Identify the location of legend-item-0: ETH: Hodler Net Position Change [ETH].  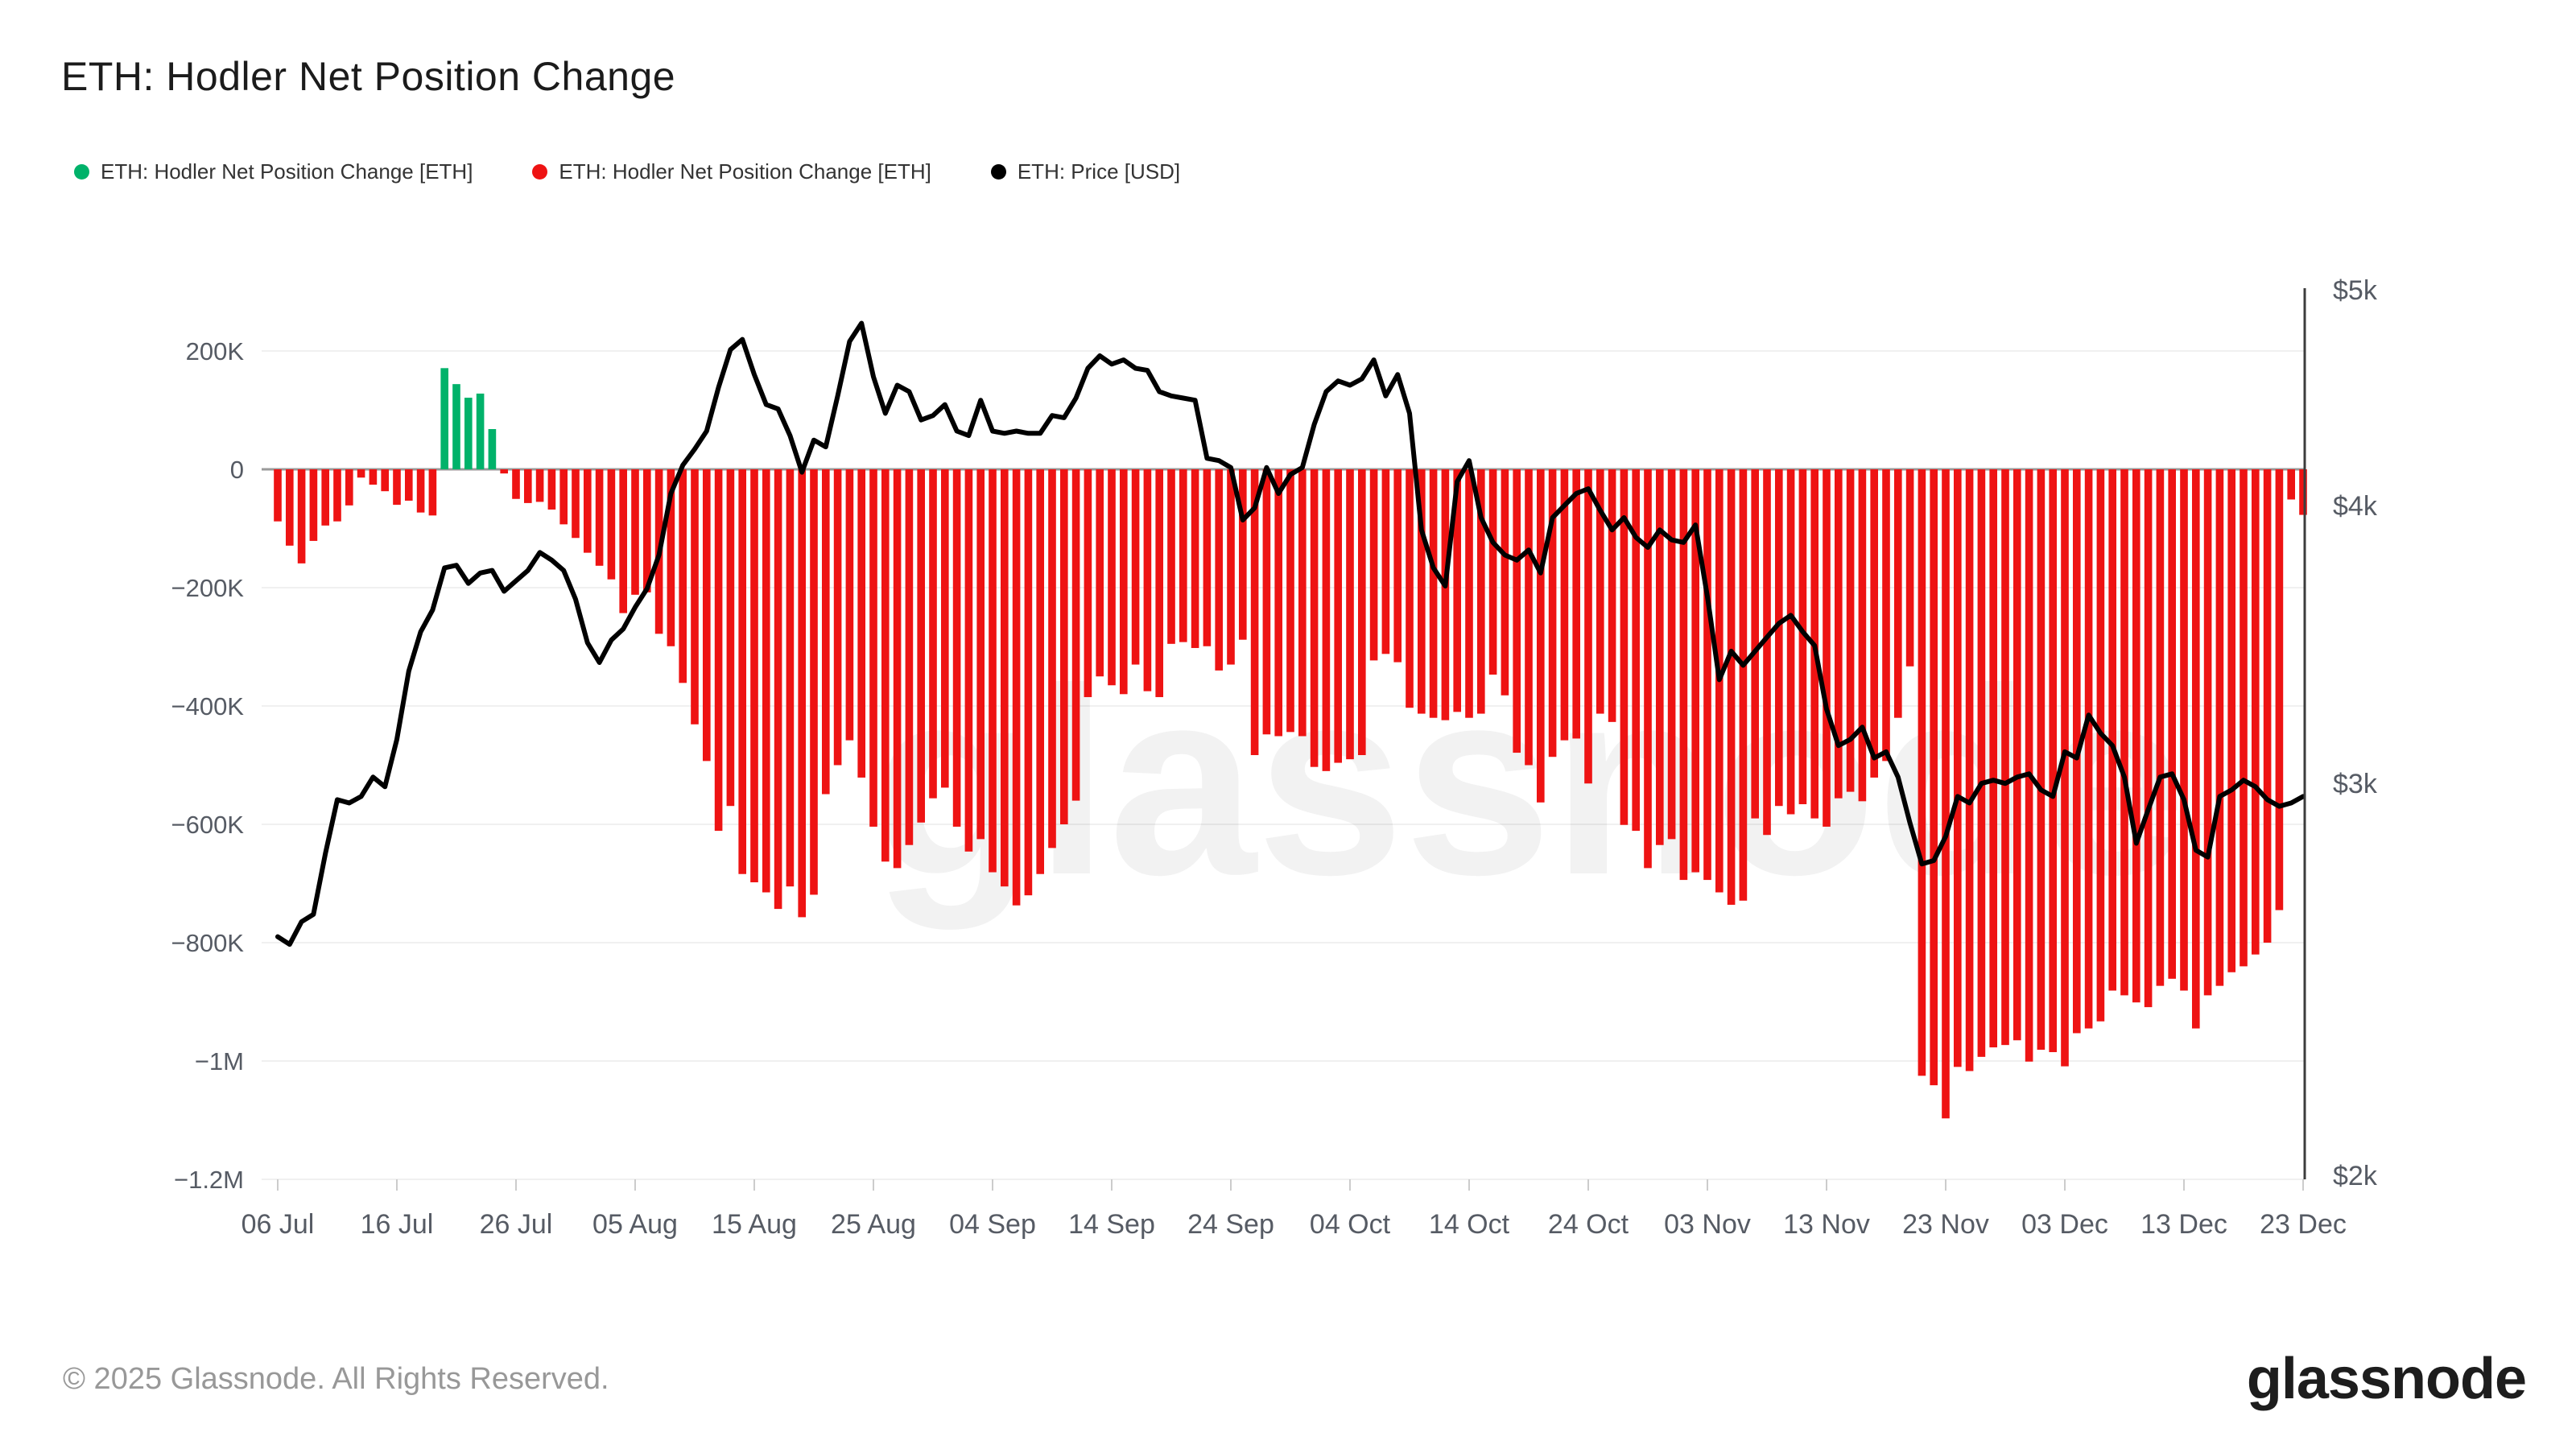
(273, 171).